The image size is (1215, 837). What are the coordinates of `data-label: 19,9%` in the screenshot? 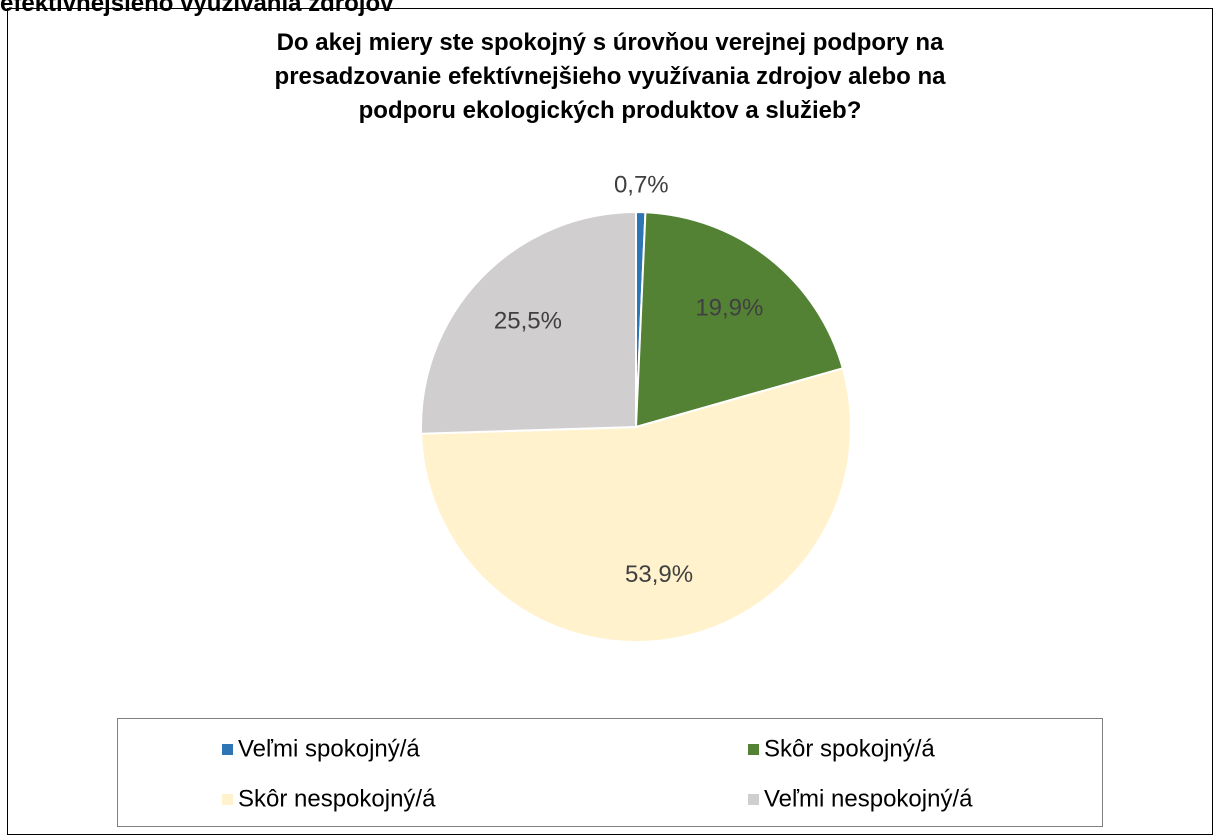 It's located at (729, 307).